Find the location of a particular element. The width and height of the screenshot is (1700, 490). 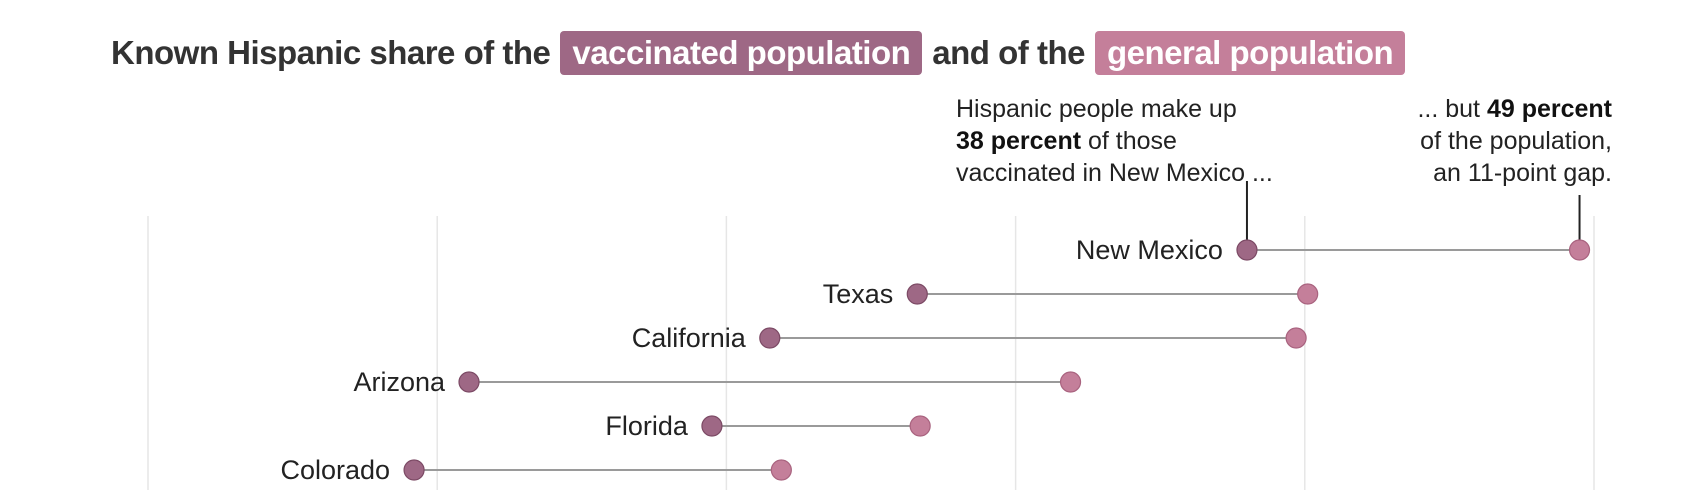

state-label: California is located at coordinates (689, 338).